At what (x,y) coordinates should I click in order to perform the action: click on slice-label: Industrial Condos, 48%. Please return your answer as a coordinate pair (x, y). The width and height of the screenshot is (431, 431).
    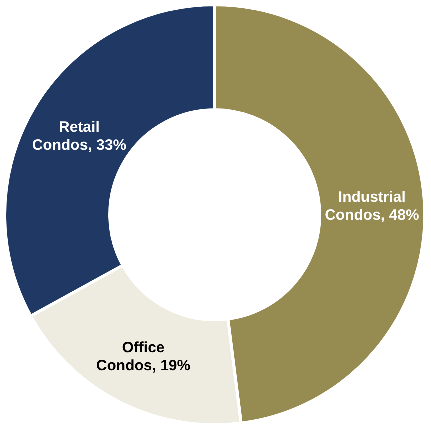
    Looking at the image, I should click on (372, 206).